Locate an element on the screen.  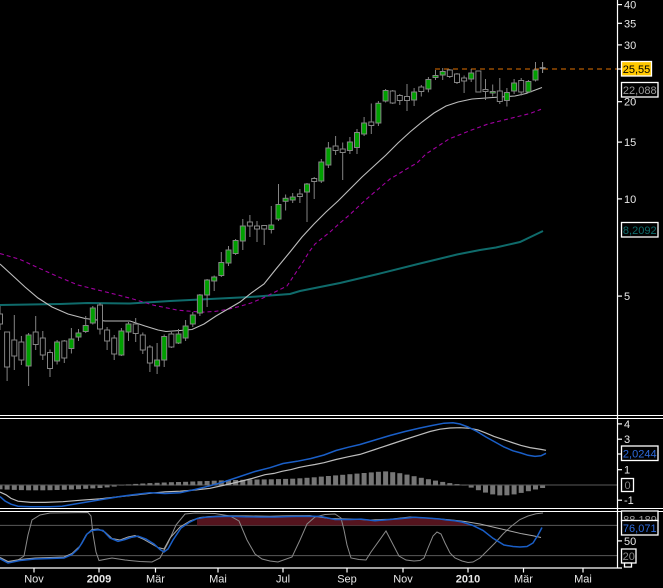
svg-text: 4 is located at coordinates (627, 425).